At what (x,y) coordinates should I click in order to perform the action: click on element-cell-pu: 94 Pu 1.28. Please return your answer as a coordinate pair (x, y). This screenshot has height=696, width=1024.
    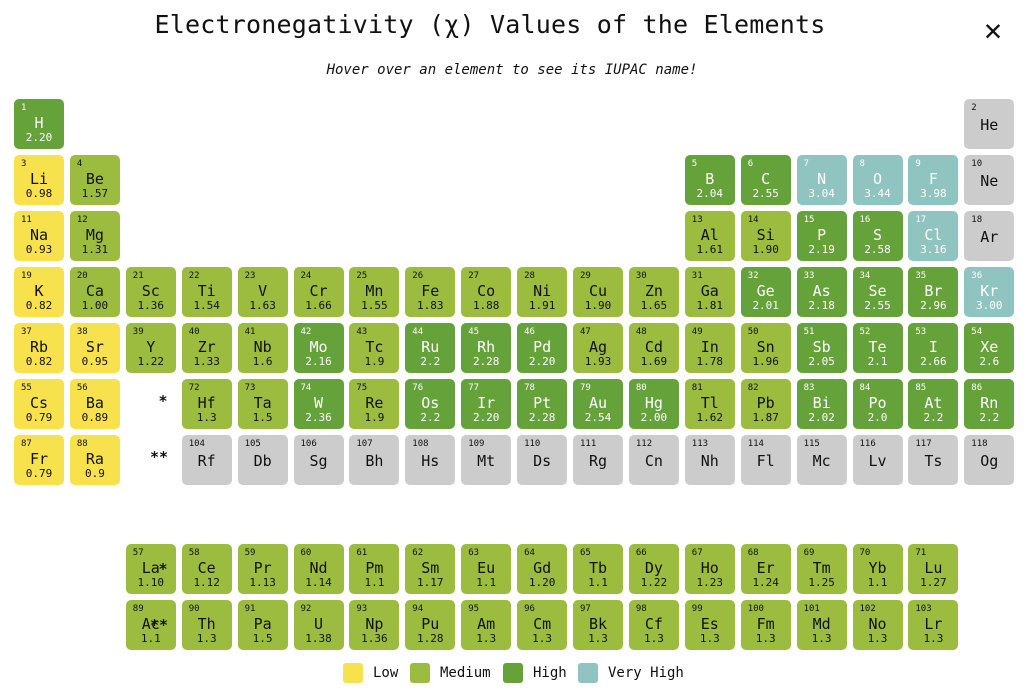
    Looking at the image, I should click on (430, 625).